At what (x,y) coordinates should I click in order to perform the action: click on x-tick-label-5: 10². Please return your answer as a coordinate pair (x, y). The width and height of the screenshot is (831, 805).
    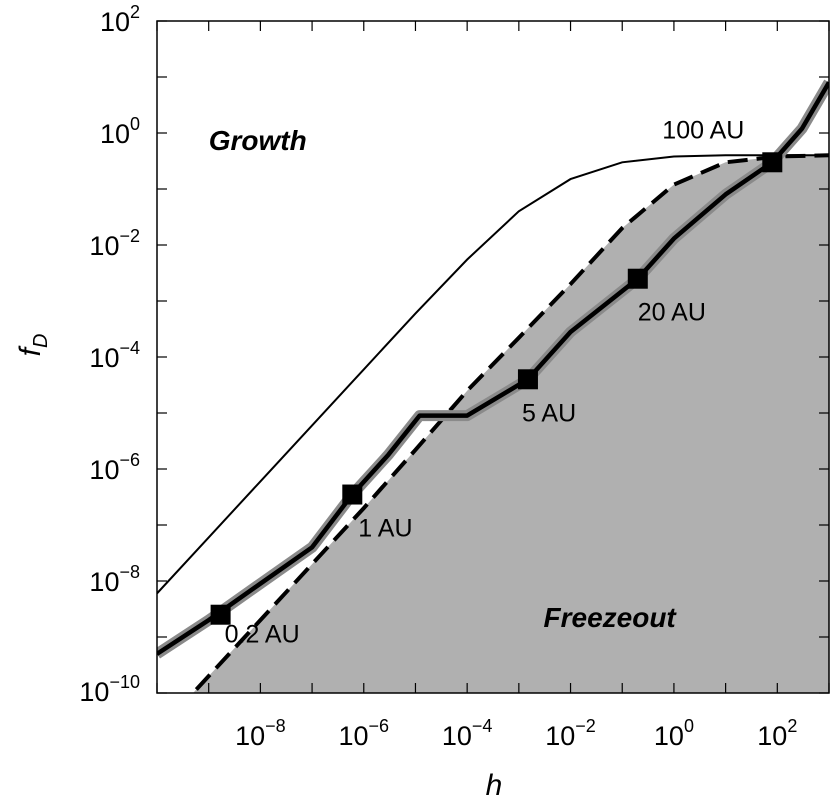
    Looking at the image, I should click on (777, 733).